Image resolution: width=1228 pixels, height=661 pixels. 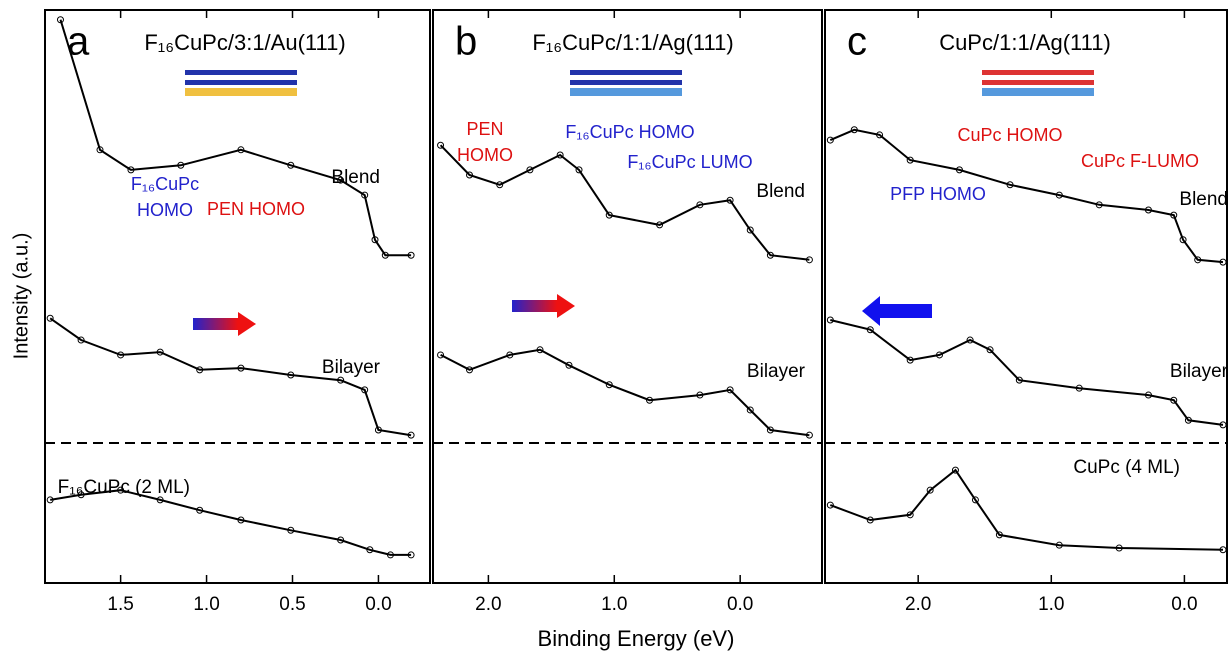 I want to click on panel-letter: c, so click(x=857, y=42).